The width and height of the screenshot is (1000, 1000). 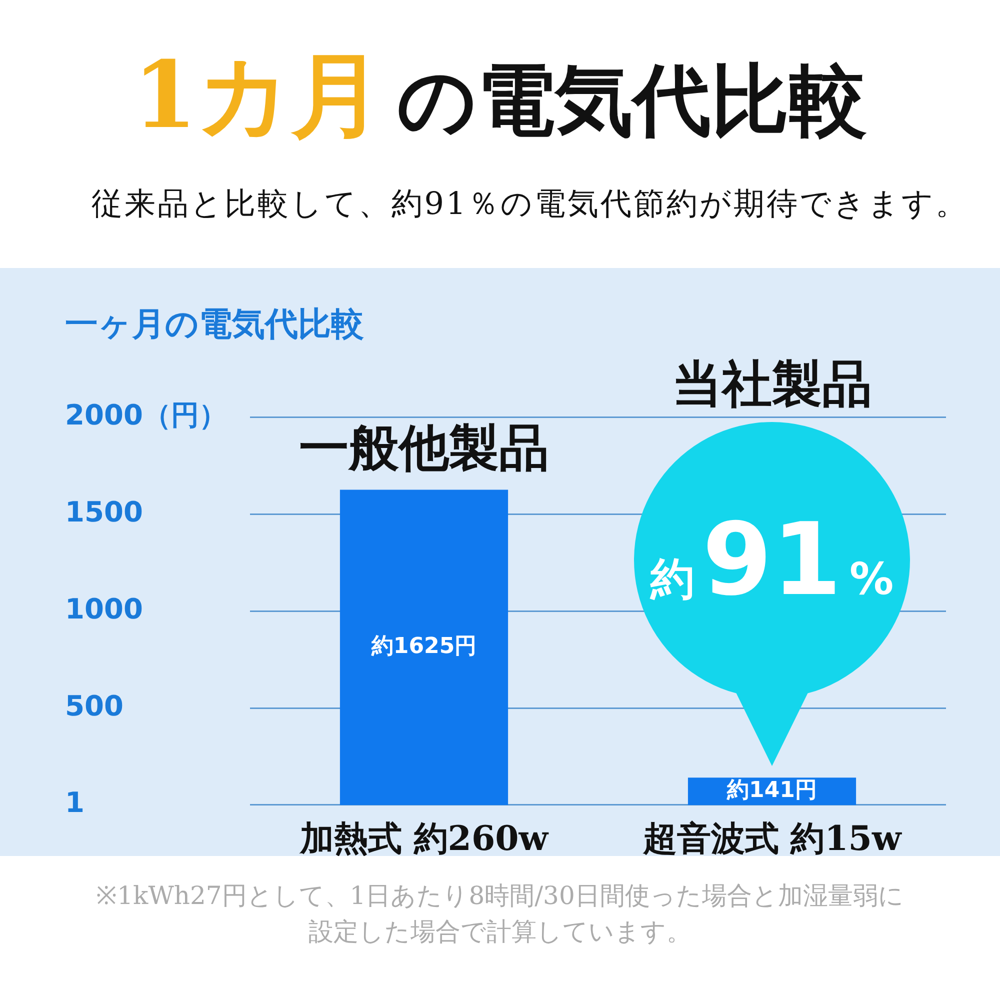 What do you see at coordinates (423, 647) in the screenshot?
I see `data-label: 約1625円` at bounding box center [423, 647].